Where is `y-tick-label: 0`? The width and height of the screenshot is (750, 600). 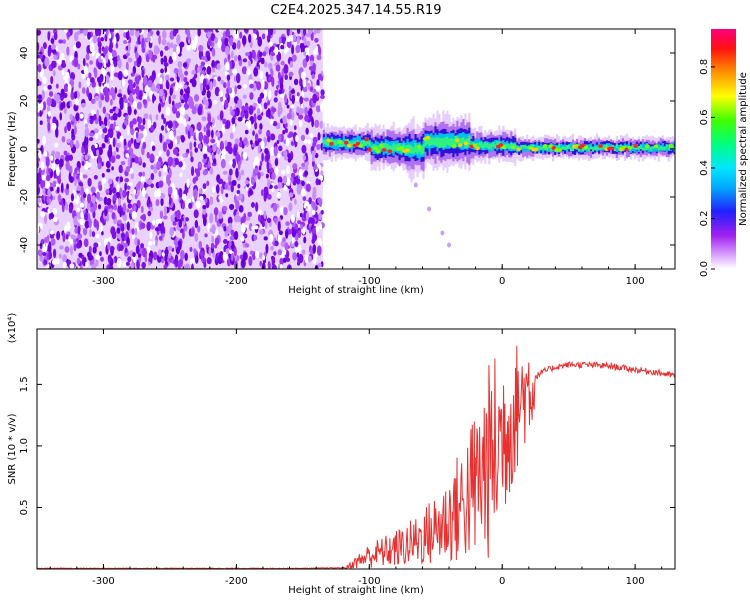 y-tick-label: 0 is located at coordinates (24, 149).